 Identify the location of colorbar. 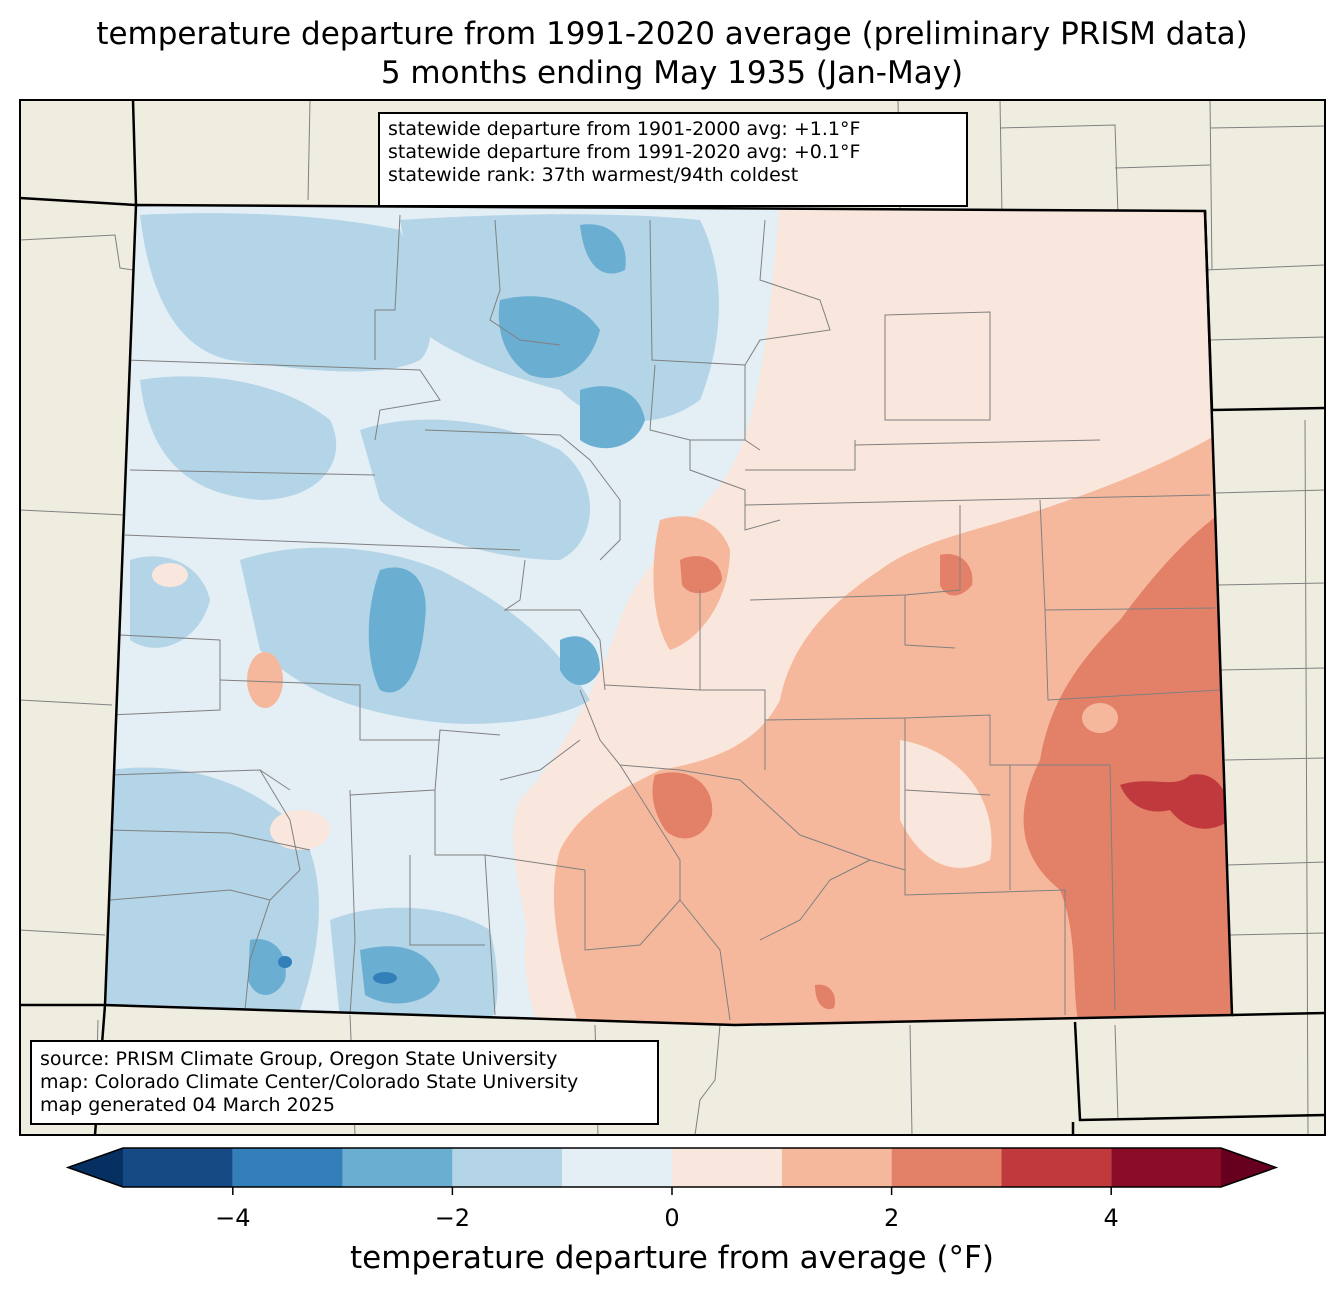
(672, 1171).